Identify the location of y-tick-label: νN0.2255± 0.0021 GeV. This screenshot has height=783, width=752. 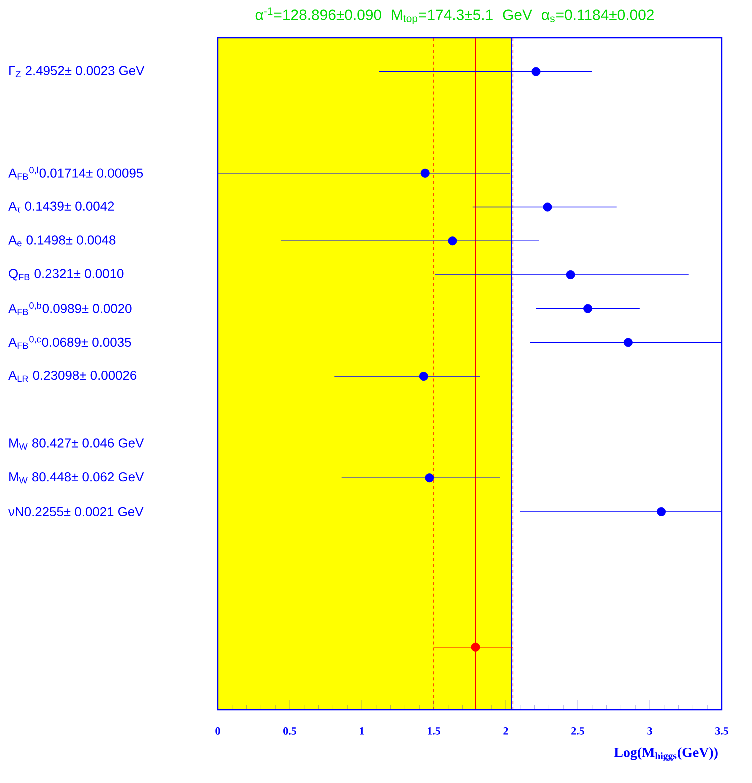
(76, 512).